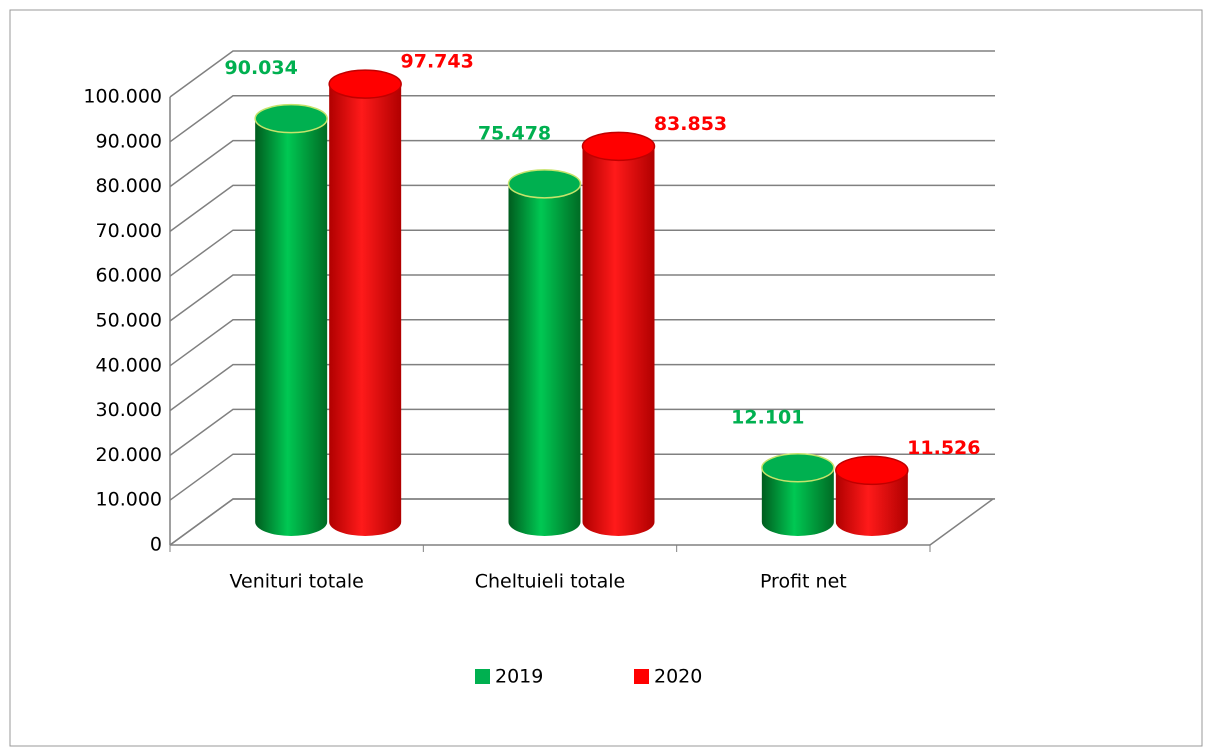  What do you see at coordinates (690, 124) in the screenshot?
I see `data-label: 83.853` at bounding box center [690, 124].